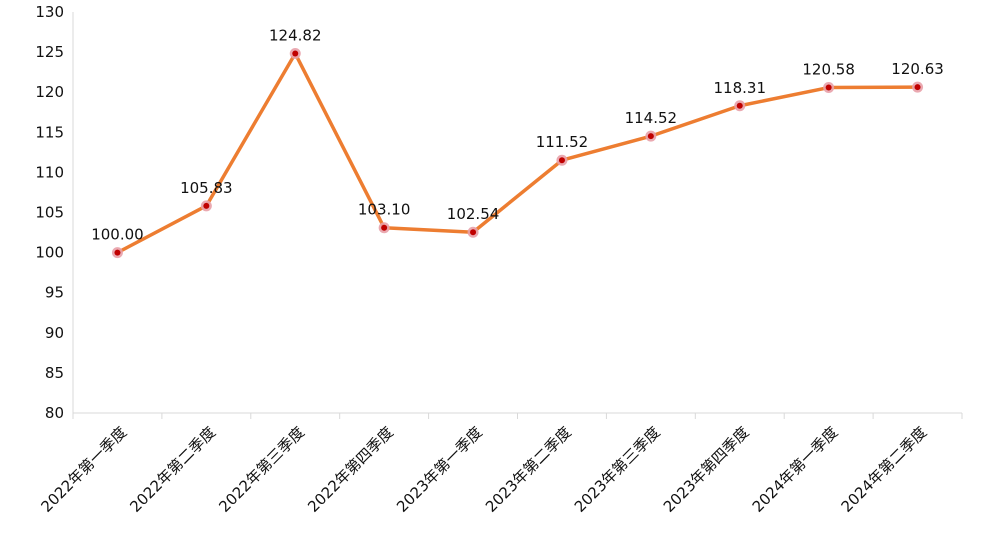 This screenshot has height=542, width=993. What do you see at coordinates (49, 132) in the screenshot?
I see `y-tick-label: 115` at bounding box center [49, 132].